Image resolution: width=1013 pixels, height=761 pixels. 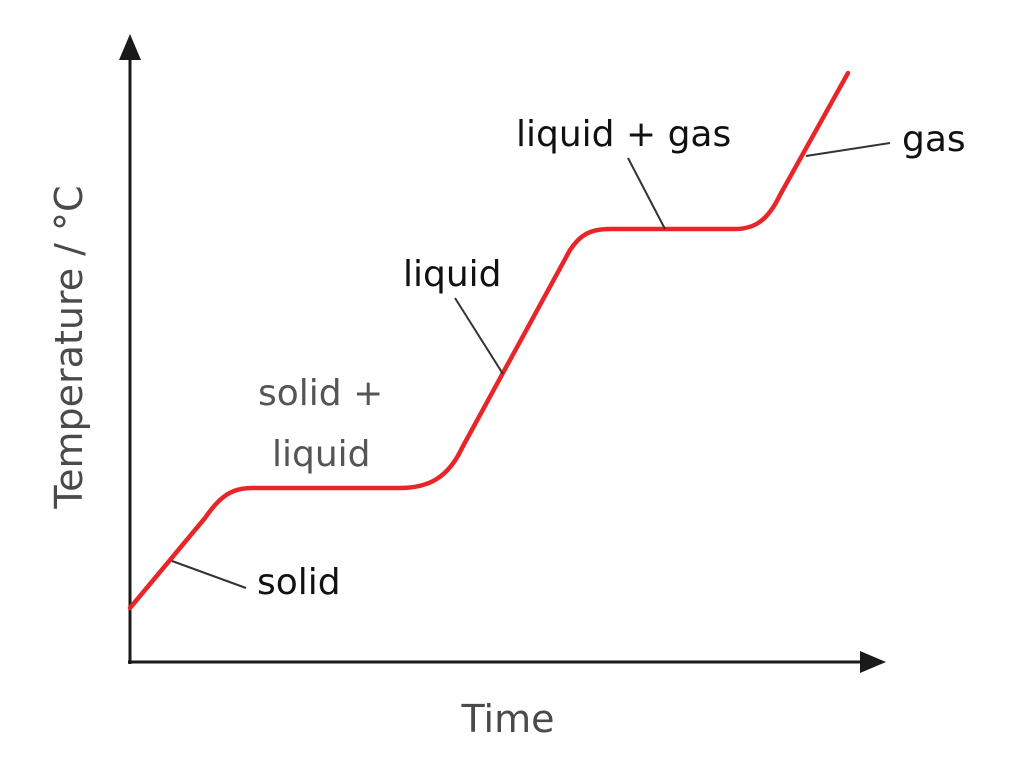 What do you see at coordinates (321, 454) in the screenshot?
I see `solid-liquid-label-line2: liquid` at bounding box center [321, 454].